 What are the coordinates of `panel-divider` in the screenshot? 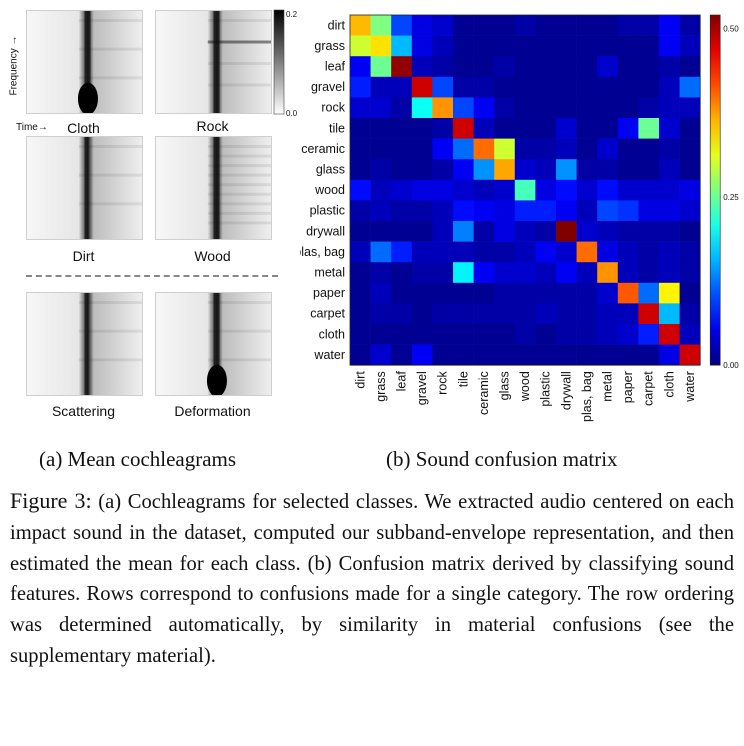 It's located at (152, 276).